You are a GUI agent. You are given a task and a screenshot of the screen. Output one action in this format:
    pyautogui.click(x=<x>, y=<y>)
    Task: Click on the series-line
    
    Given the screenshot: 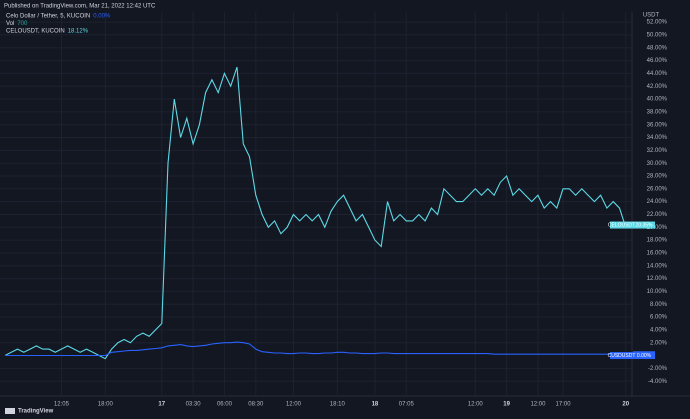 What is the action you would take?
    pyautogui.click(x=318, y=349)
    